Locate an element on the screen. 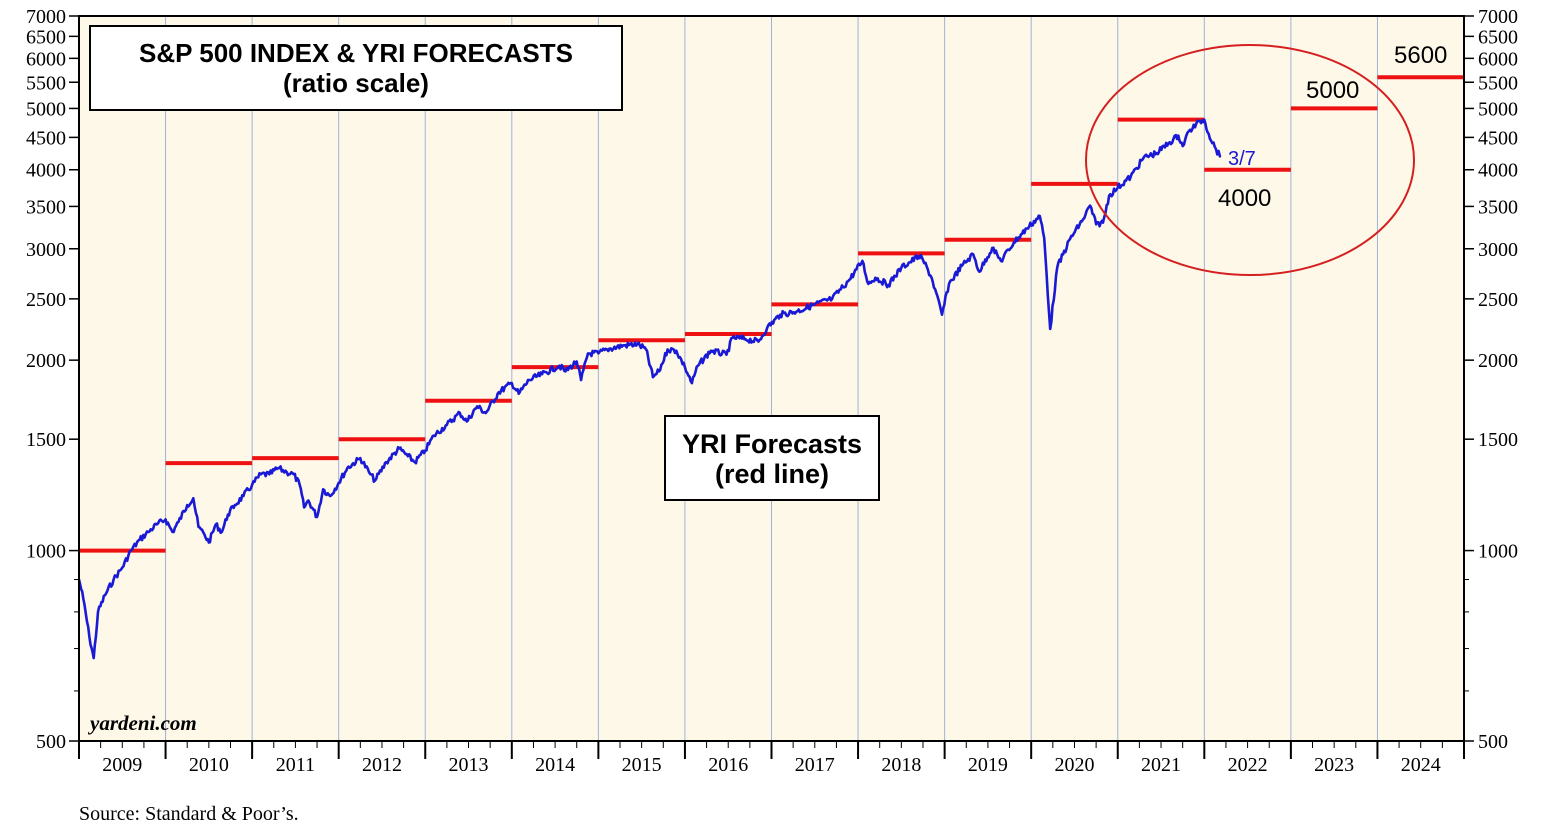  x-tick-label: 2019 is located at coordinates (988, 765).